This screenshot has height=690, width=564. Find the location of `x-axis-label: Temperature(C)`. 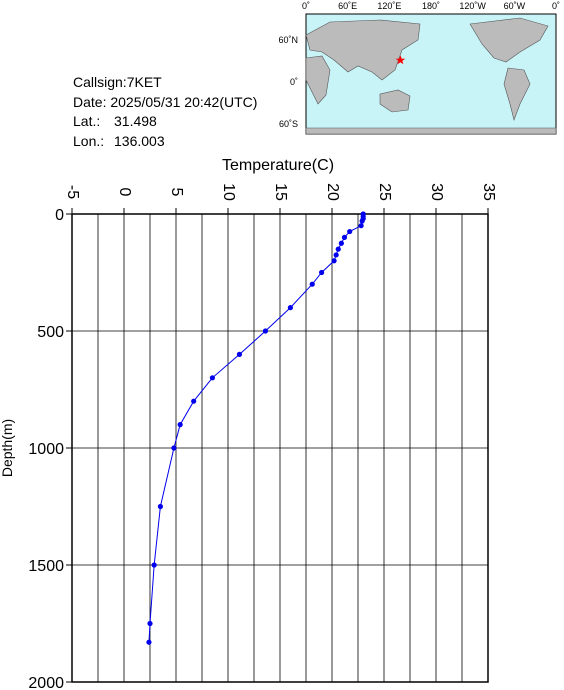

x-axis-label: Temperature(C) is located at coordinates (278, 165).